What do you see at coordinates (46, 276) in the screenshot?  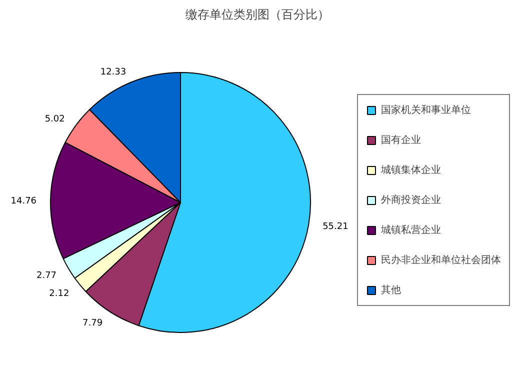 I see `data-label: 2.77` at bounding box center [46, 276].